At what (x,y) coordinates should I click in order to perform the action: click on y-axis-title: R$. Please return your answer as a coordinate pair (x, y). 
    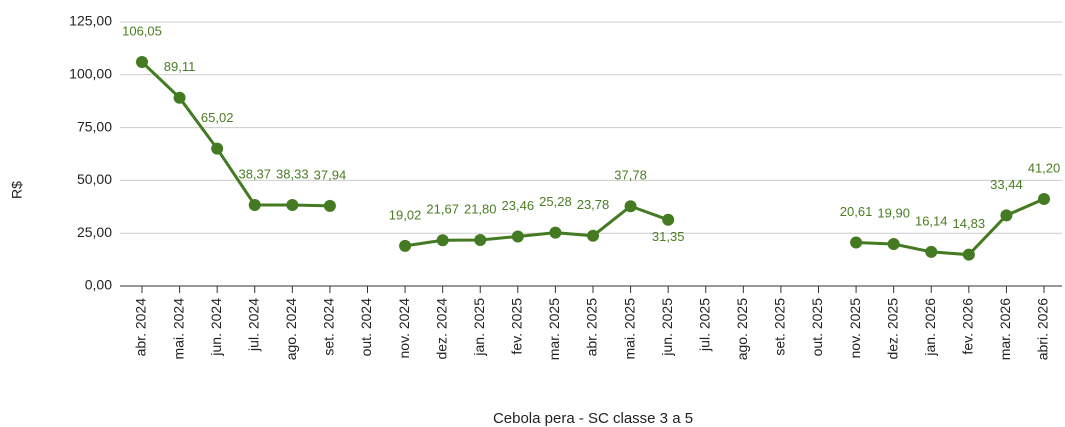
    Looking at the image, I should click on (17, 190).